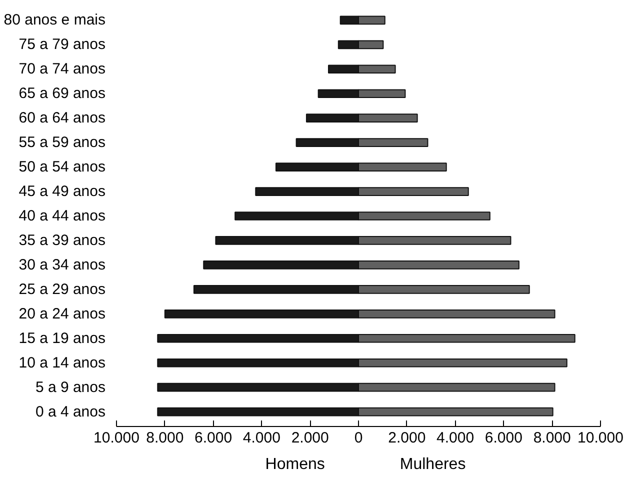  What do you see at coordinates (62, 191) in the screenshot?
I see `y-tick-label: 45 a 49 anos` at bounding box center [62, 191].